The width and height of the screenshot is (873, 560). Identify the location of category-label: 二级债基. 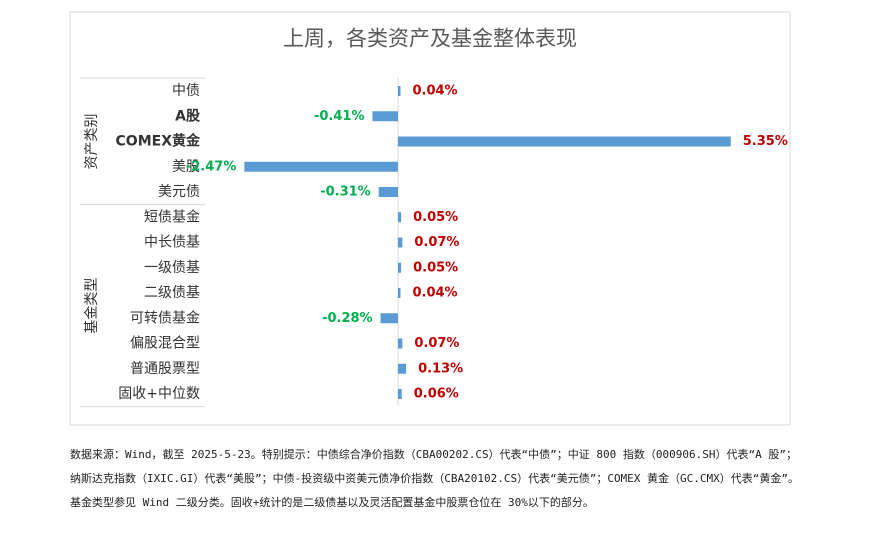
(172, 292).